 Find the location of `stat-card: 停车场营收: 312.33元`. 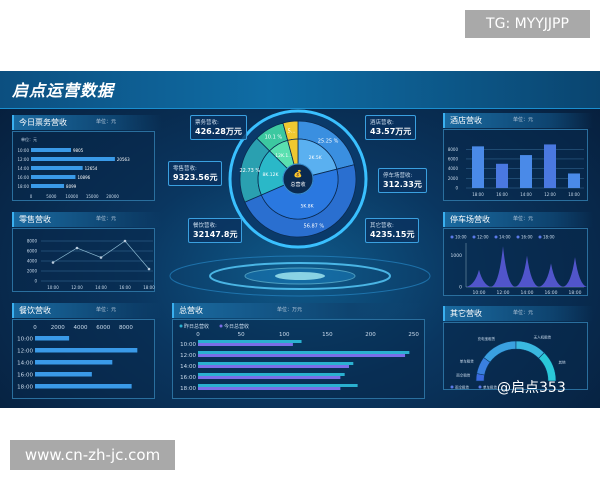

stat-card: 停车场营收: 312.33元 is located at coordinates (402, 180).